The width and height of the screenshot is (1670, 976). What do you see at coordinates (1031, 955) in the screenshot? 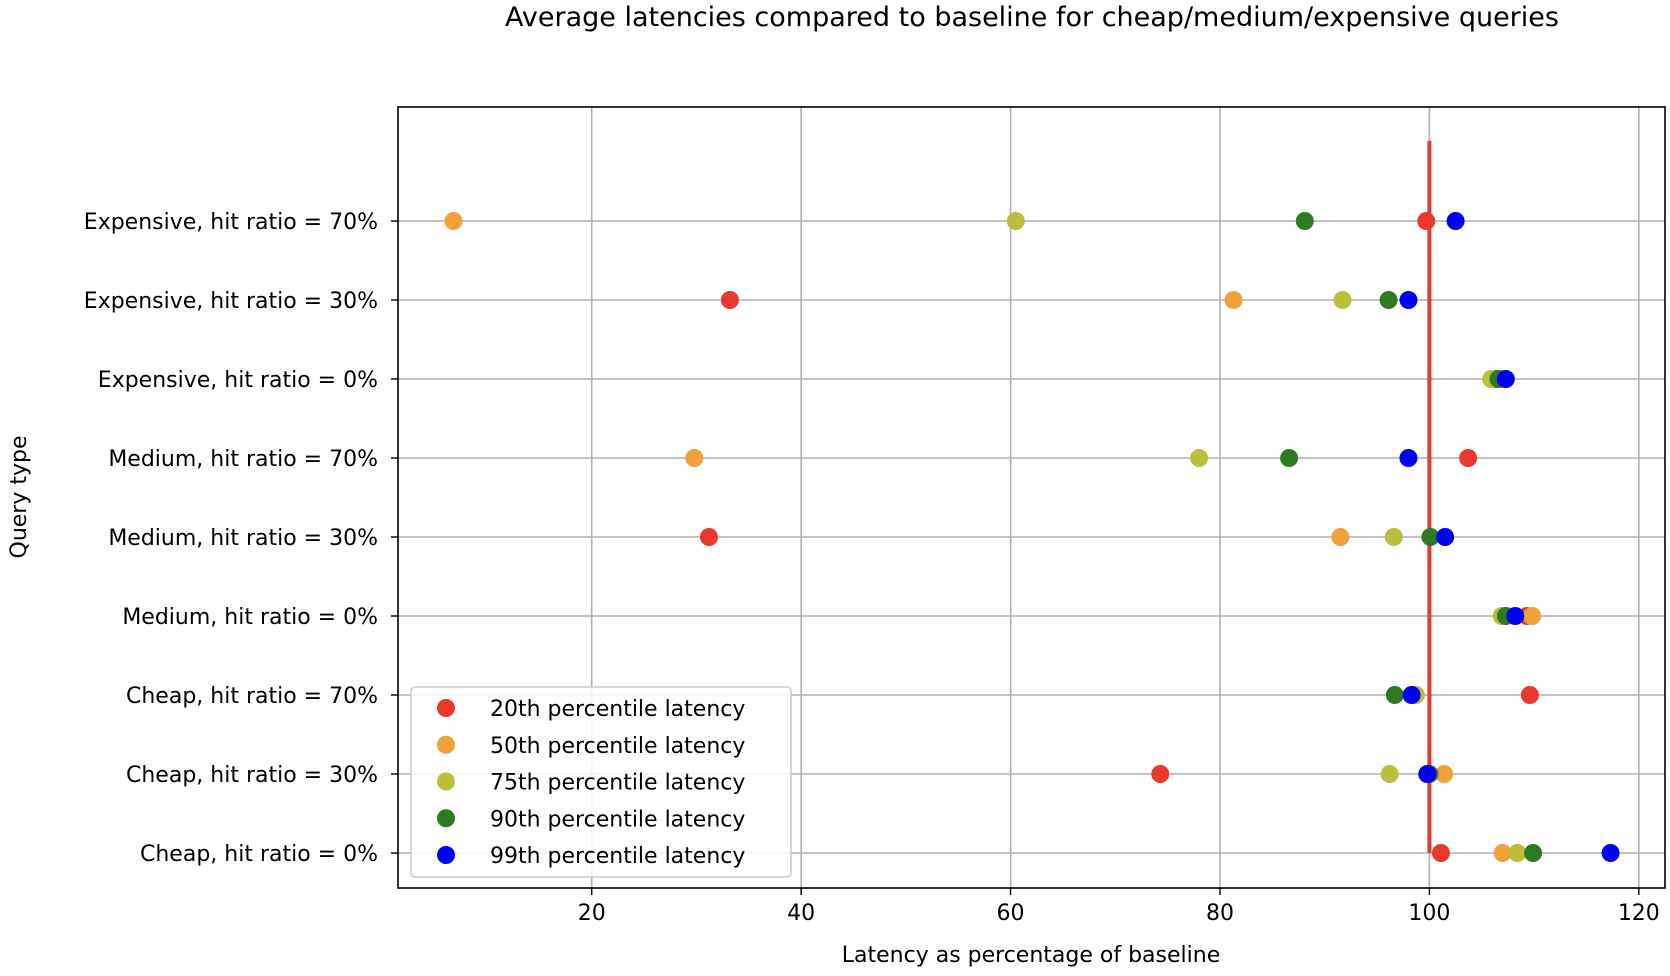
I see `x-axis-label: Latency as percentage of baseline` at bounding box center [1031, 955].